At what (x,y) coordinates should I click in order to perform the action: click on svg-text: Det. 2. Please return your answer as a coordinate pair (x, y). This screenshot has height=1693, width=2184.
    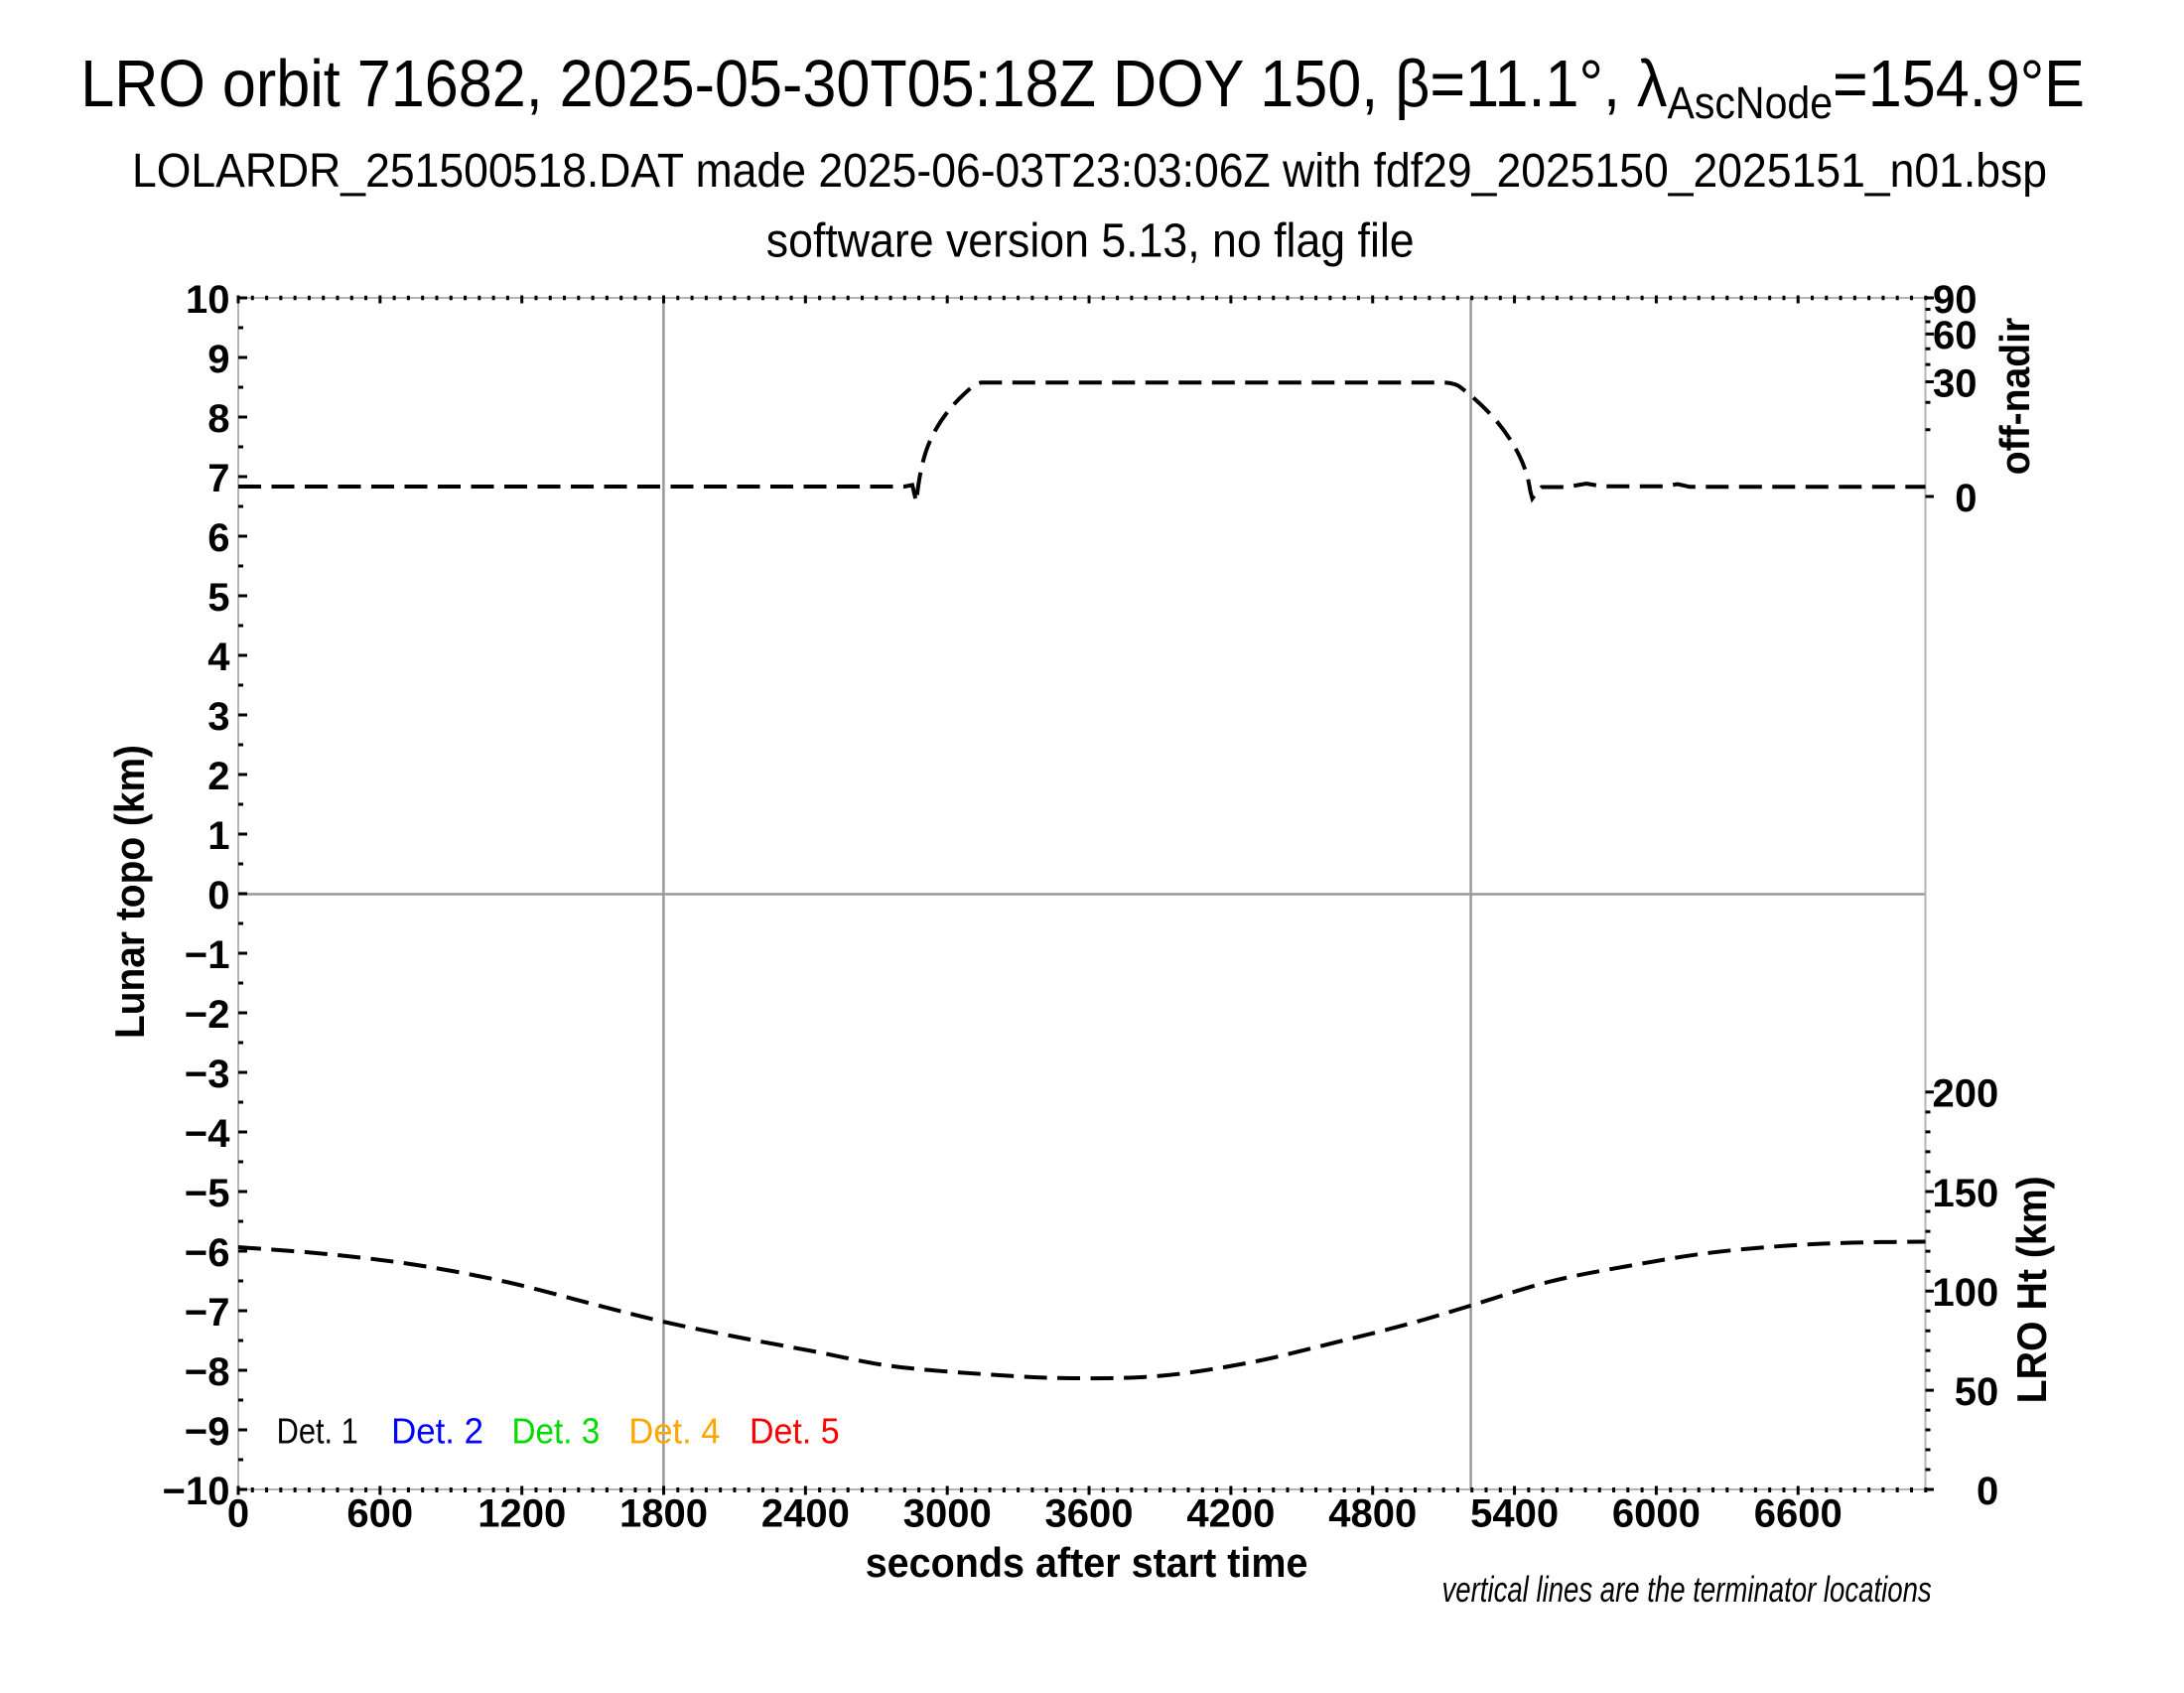
    Looking at the image, I should click on (437, 1431).